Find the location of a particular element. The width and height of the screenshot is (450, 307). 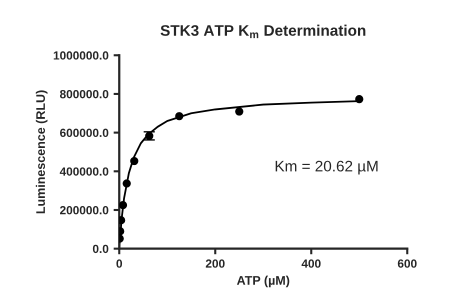

x-tick-label: 400 is located at coordinates (311, 263).